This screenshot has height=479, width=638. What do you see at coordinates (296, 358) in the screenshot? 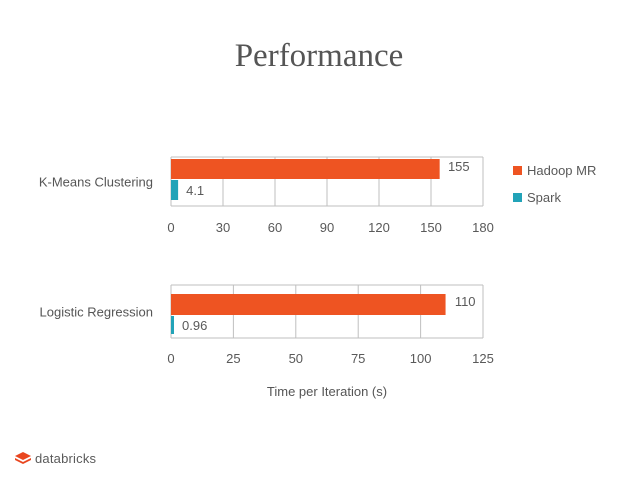
I see `x-tick-label-logistic-regression-50: 50` at bounding box center [296, 358].